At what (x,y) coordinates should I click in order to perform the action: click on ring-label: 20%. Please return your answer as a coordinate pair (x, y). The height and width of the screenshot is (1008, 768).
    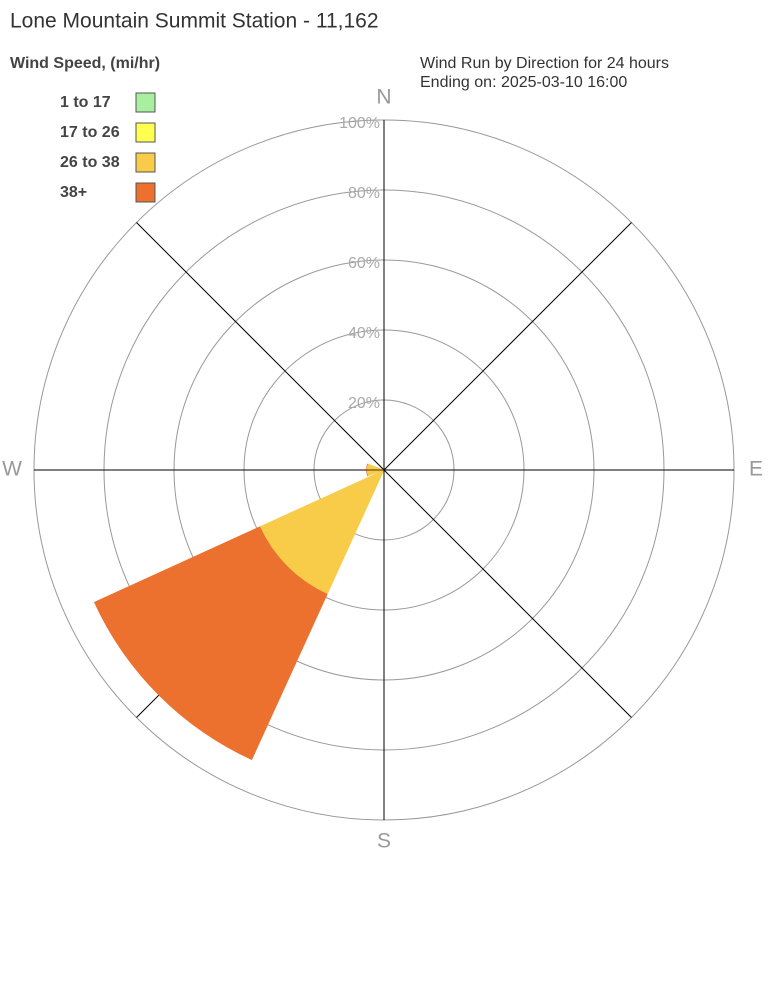
    Looking at the image, I should click on (364, 403).